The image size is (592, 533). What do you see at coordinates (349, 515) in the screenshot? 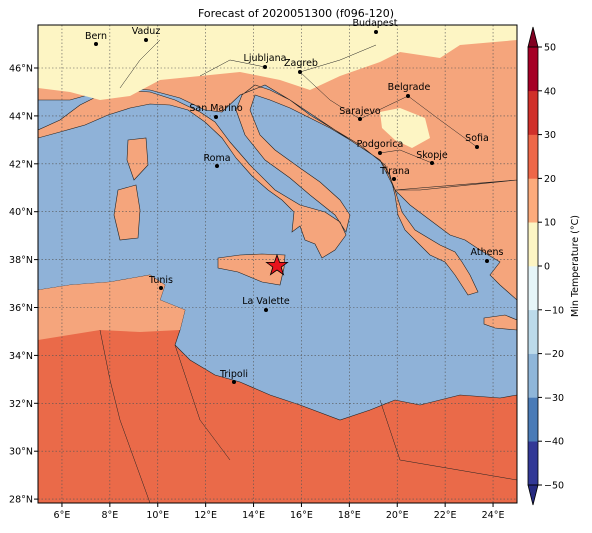
I see `x-tick-label: 18°E` at bounding box center [349, 515].